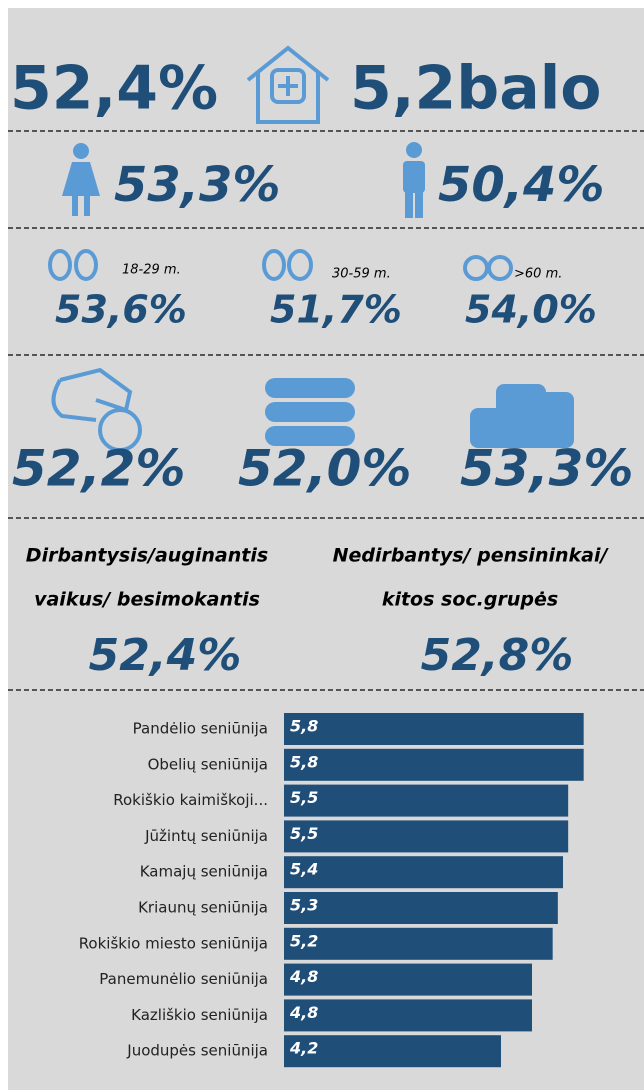 This screenshot has height=1090, width=644. Describe the element at coordinates (303, 1048) in the screenshot. I see `value-label: 4,2` at that location.